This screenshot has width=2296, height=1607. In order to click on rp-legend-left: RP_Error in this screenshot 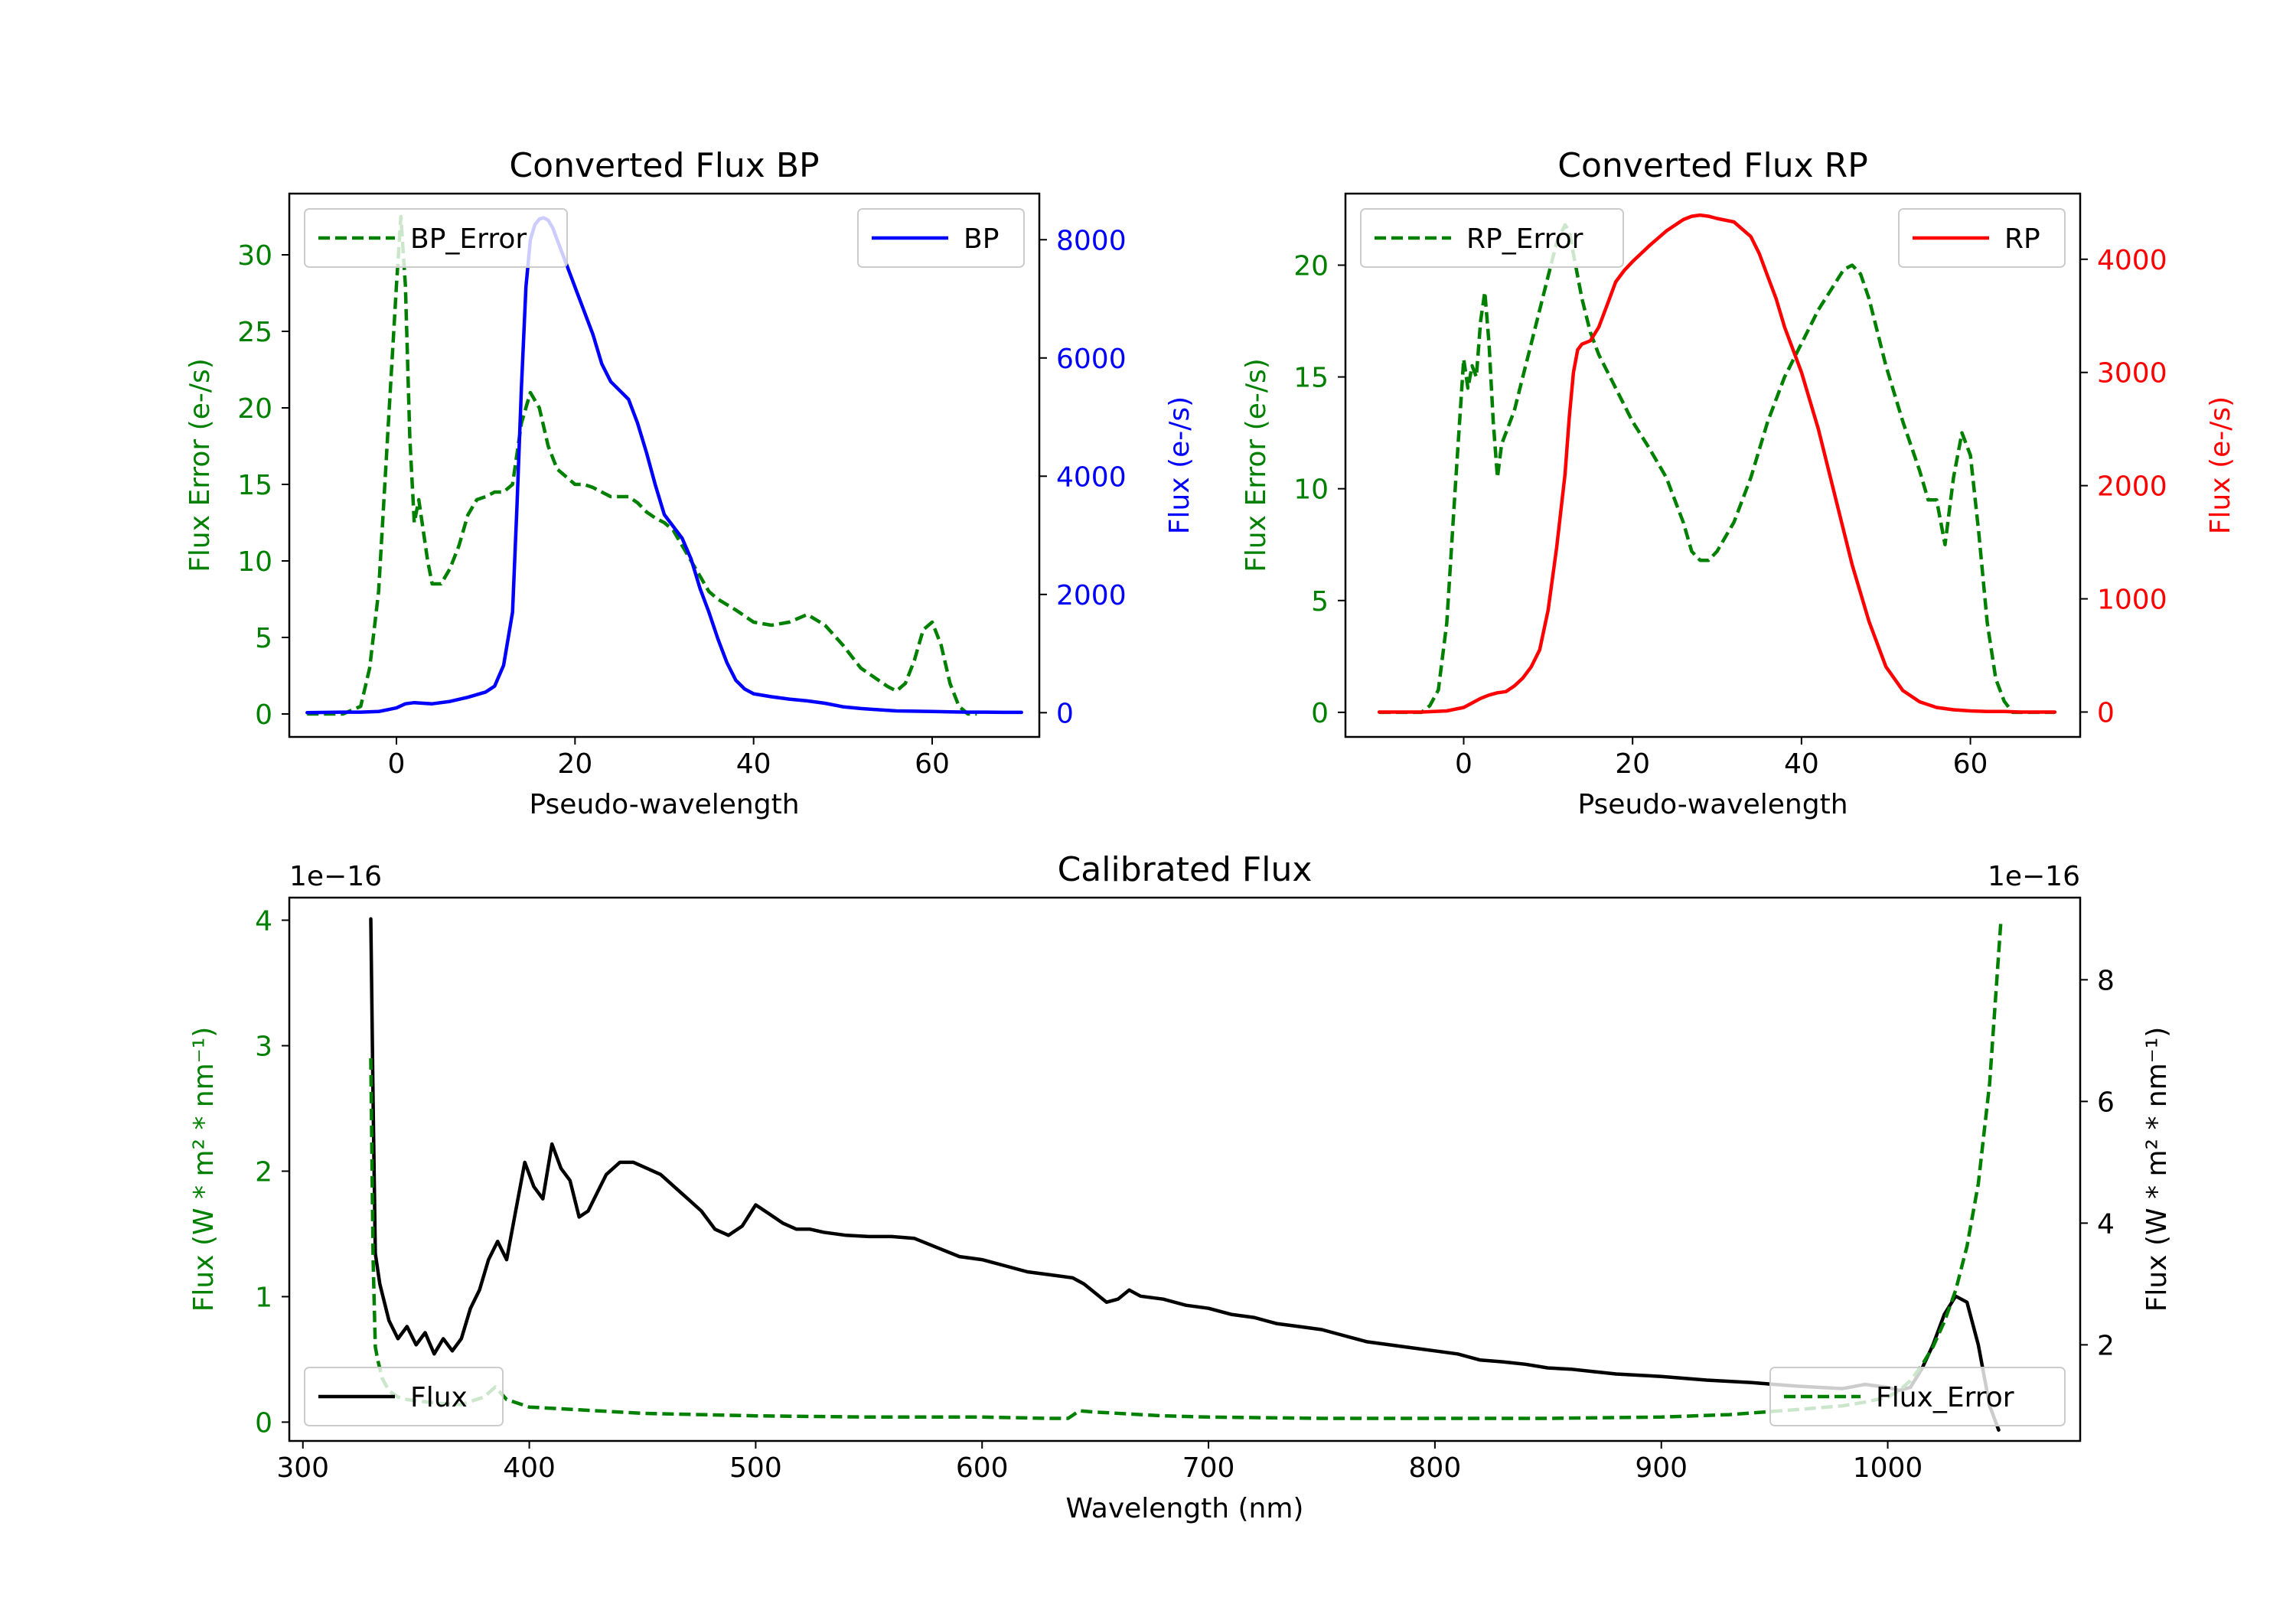, I will do `click(1492, 238)`.